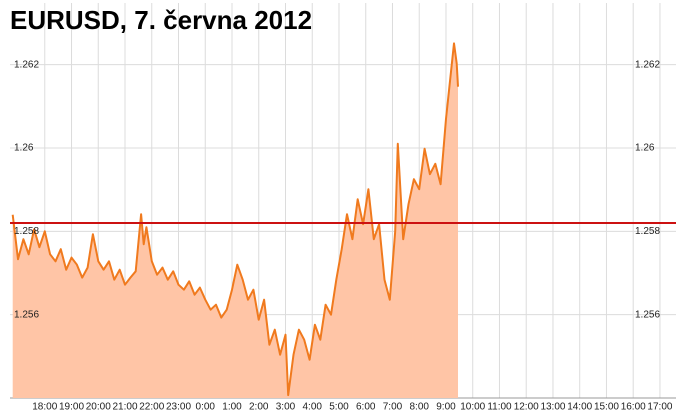  What do you see at coordinates (313, 407) in the screenshot?
I see `x-tick-label: 4:00` at bounding box center [313, 407].